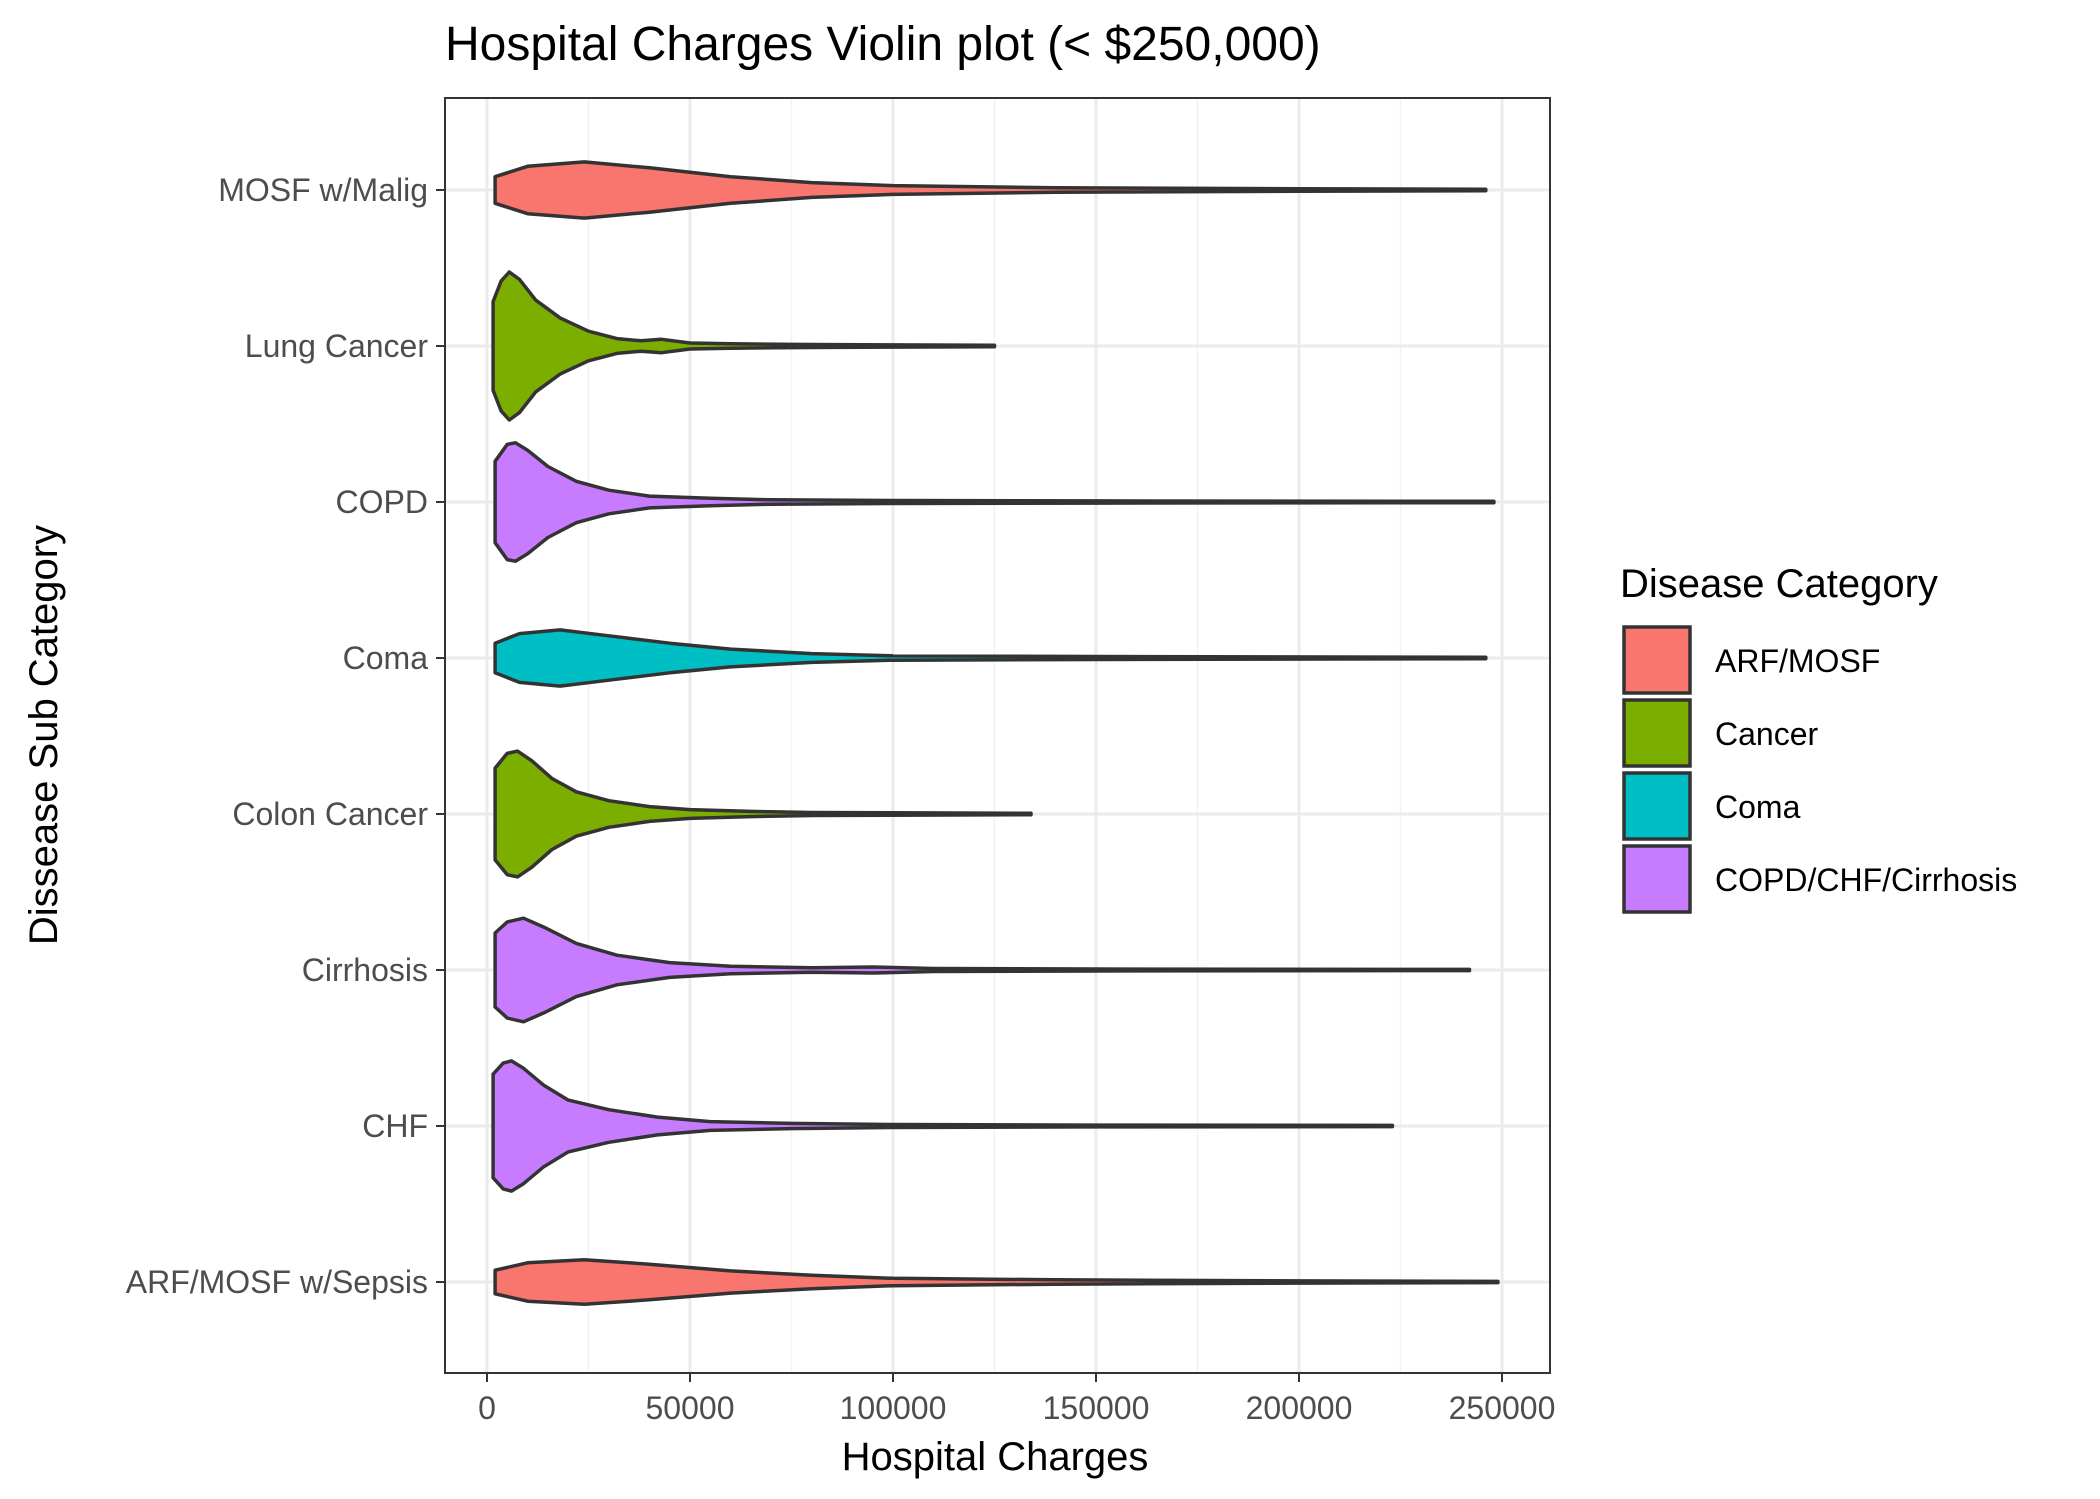  What do you see at coordinates (996, 1282) in the screenshot?
I see `violin-arf-mosf-w-sepsis` at bounding box center [996, 1282].